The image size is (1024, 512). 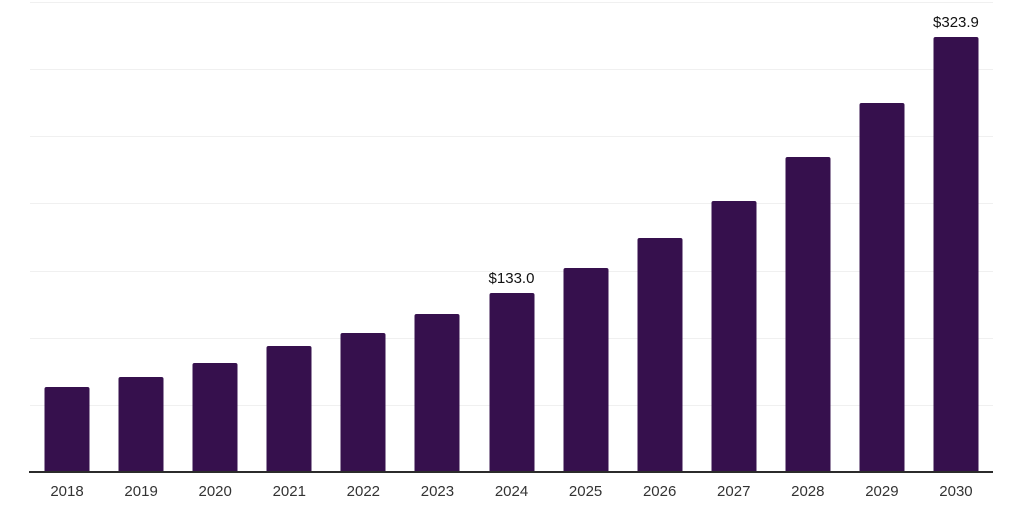 What do you see at coordinates (363, 256) in the screenshot?
I see `bar-group: 2022` at bounding box center [363, 256].